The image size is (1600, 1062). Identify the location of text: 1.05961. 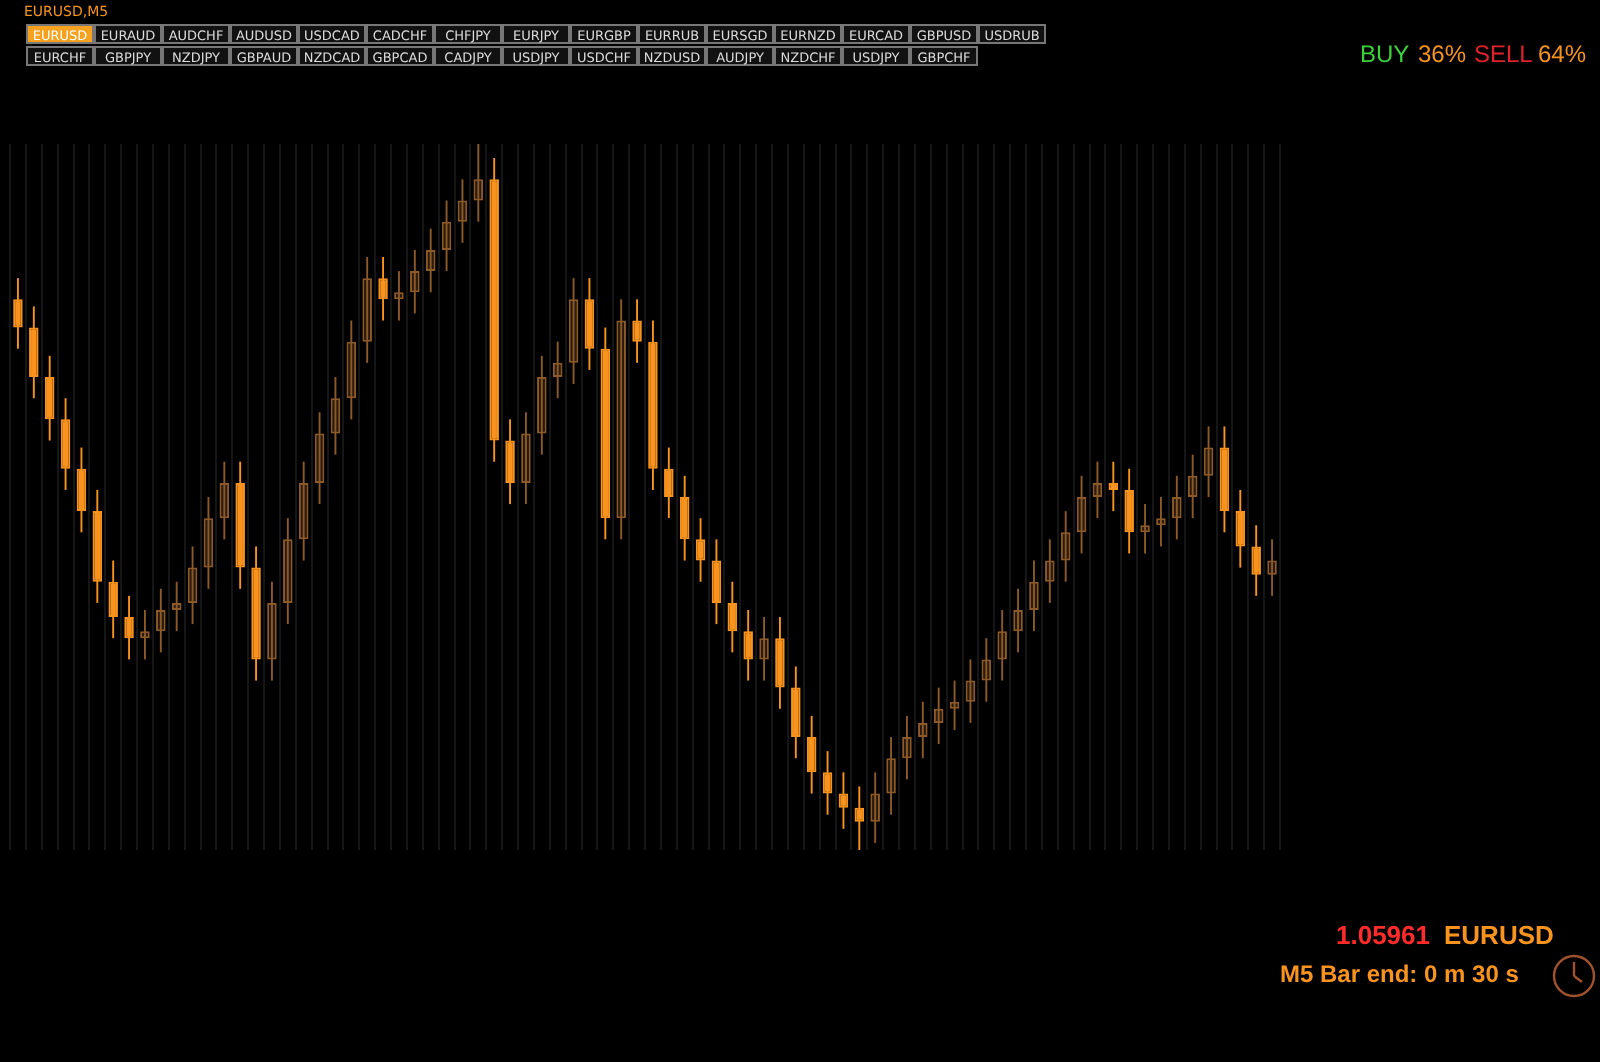
(1383, 935).